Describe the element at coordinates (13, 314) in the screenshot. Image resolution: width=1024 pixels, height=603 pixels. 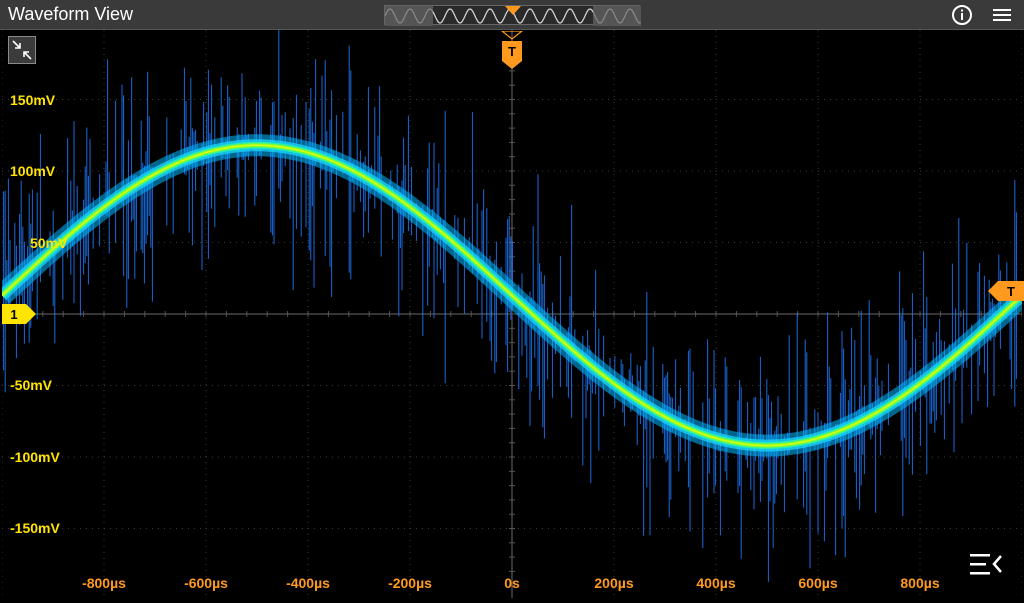
I see `channel-1-label: 1` at that location.